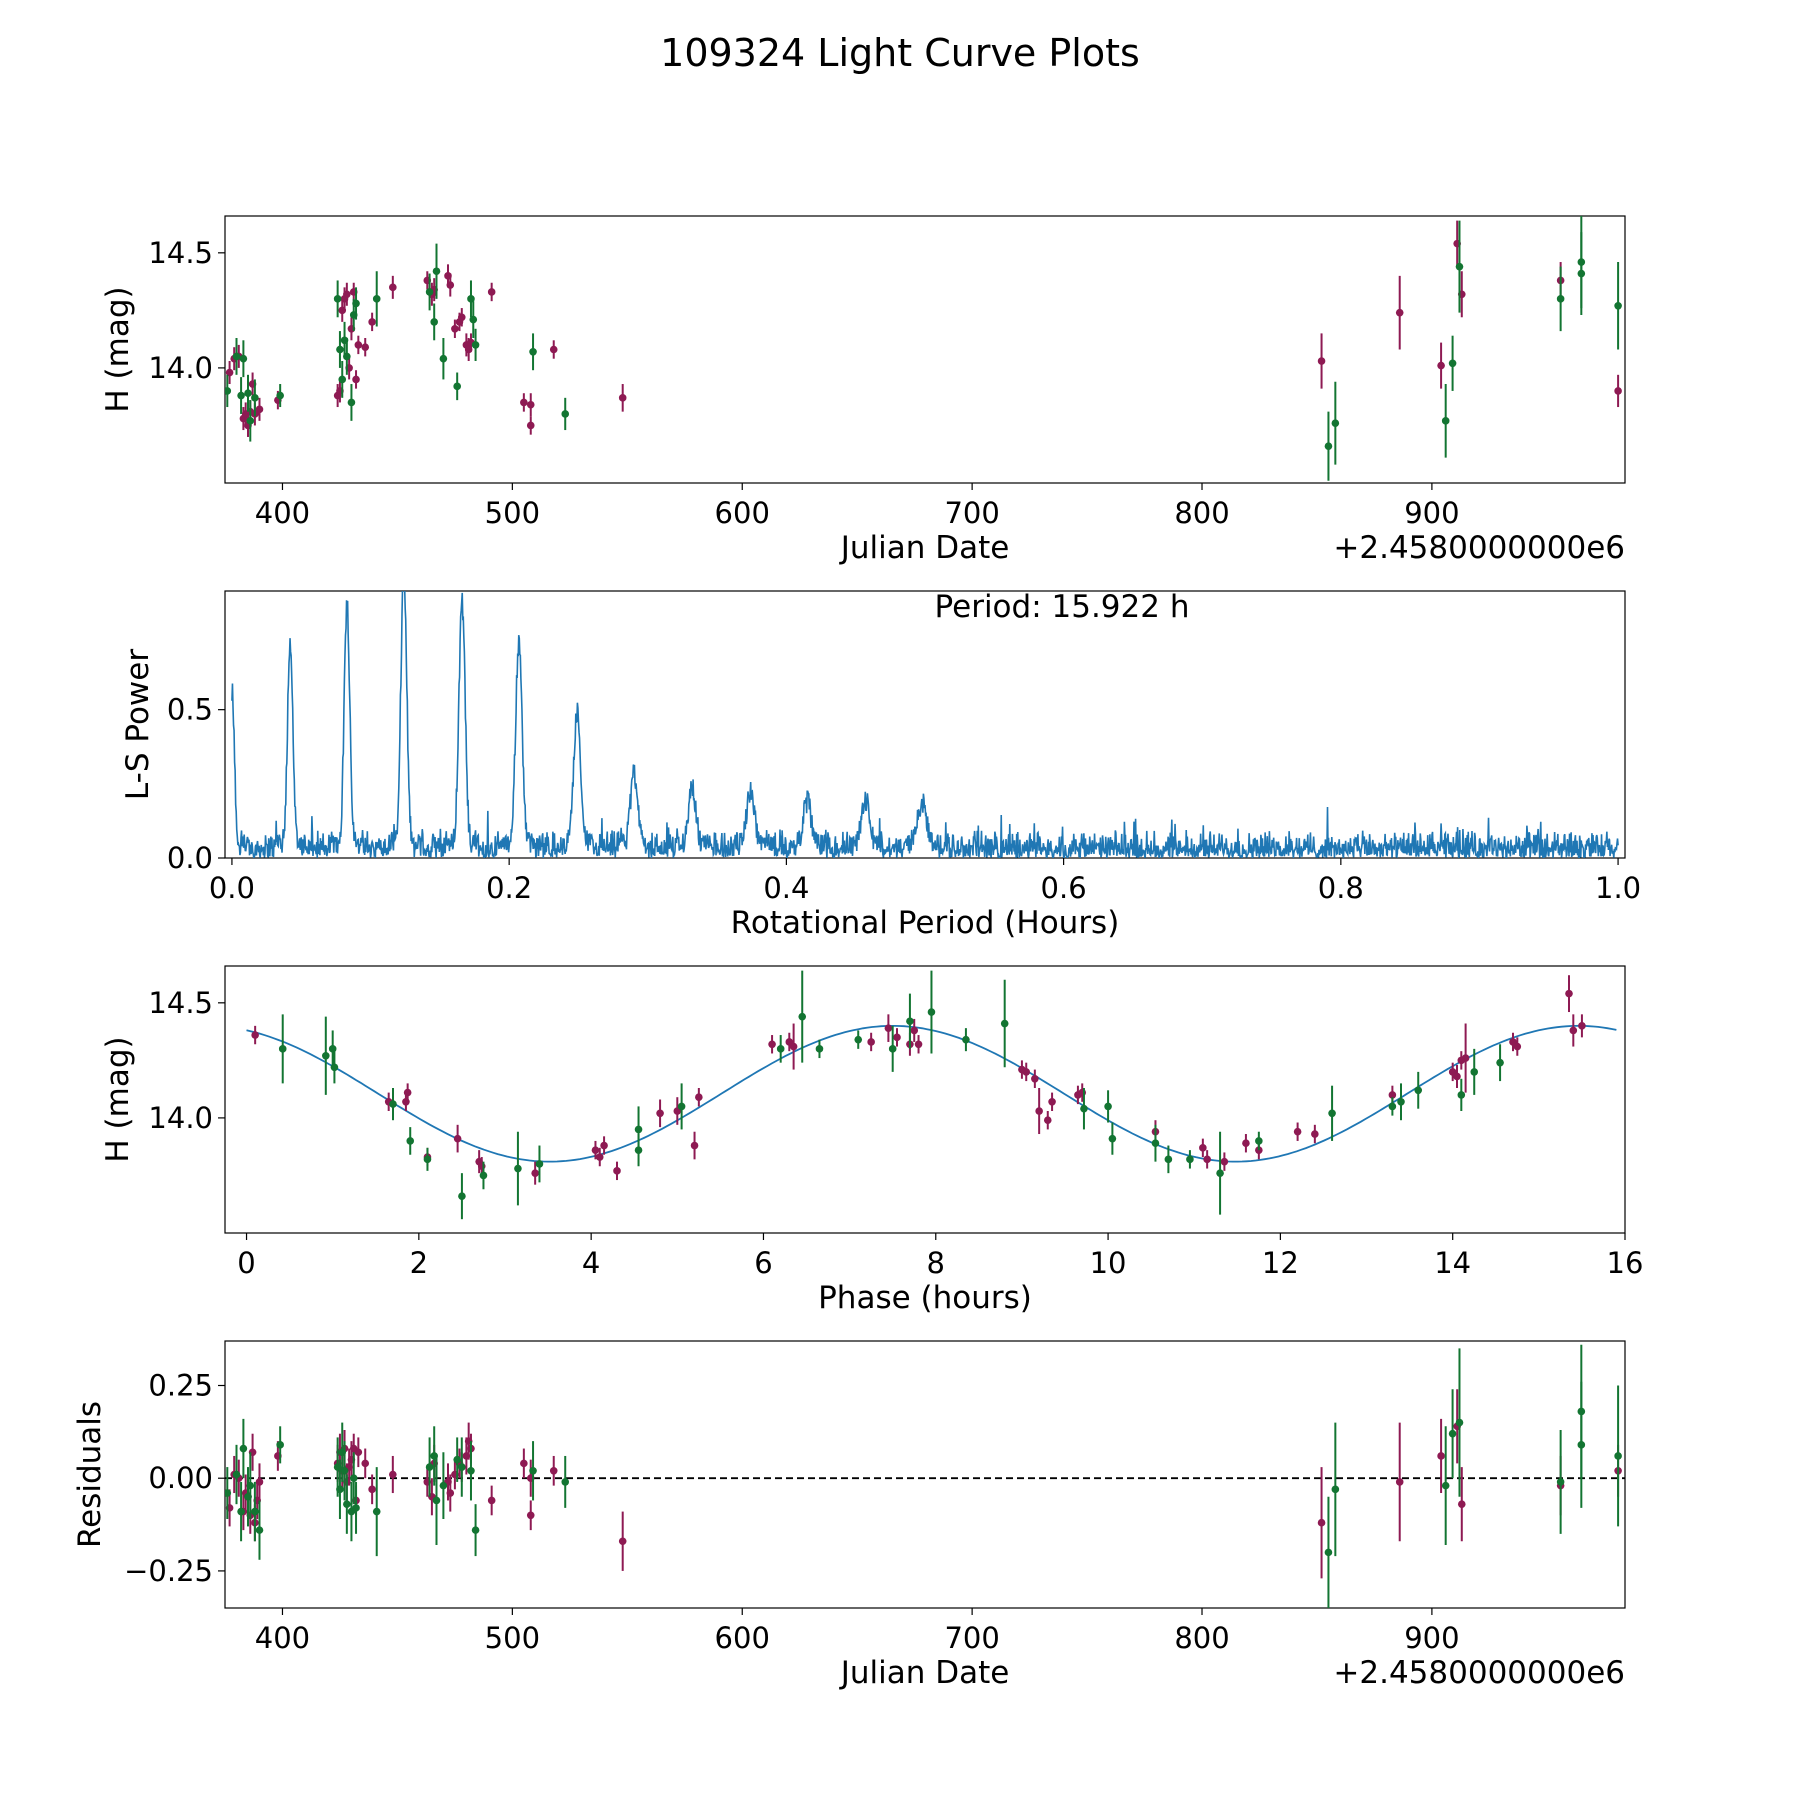 The height and width of the screenshot is (1800, 1800). I want to click on periodogram-plot-content, so click(925, 724).